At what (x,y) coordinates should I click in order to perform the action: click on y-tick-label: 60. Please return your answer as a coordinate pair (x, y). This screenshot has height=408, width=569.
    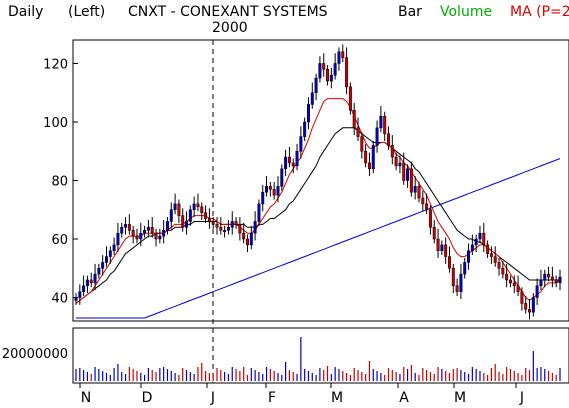
    Looking at the image, I should click on (59, 240).